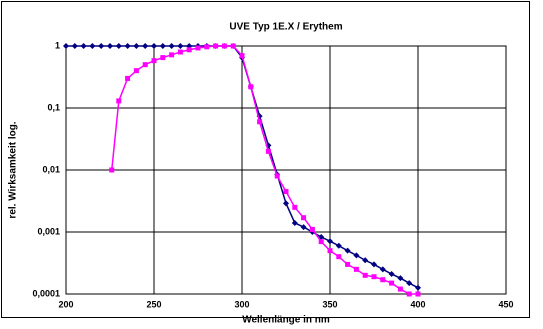  What do you see at coordinates (285, 27) in the screenshot?
I see `chart-title: UVE Typ 1E.X / Erythem` at bounding box center [285, 27].